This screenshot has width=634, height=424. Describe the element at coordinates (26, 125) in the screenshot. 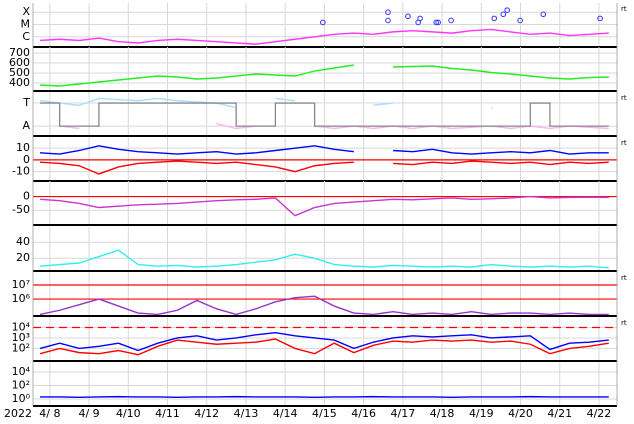

I see `y-tick-label: A` at that location.